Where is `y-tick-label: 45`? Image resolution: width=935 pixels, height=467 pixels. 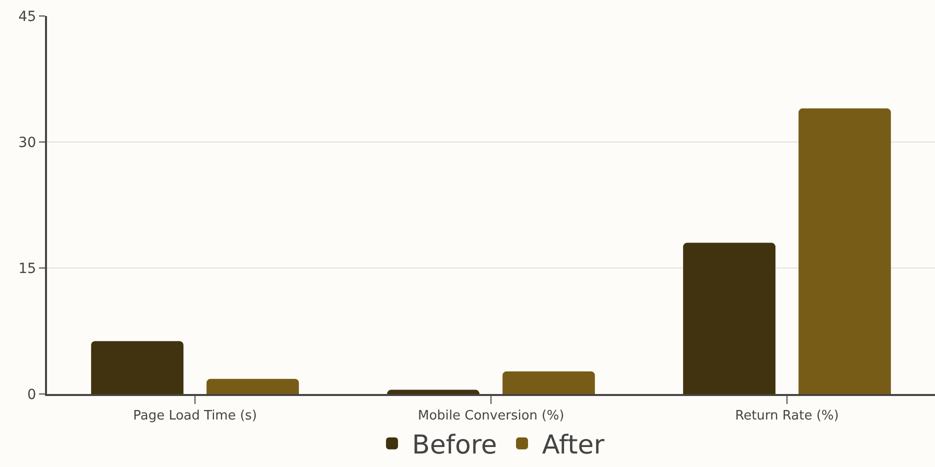 y-tick-label: 45 is located at coordinates (27, 16).